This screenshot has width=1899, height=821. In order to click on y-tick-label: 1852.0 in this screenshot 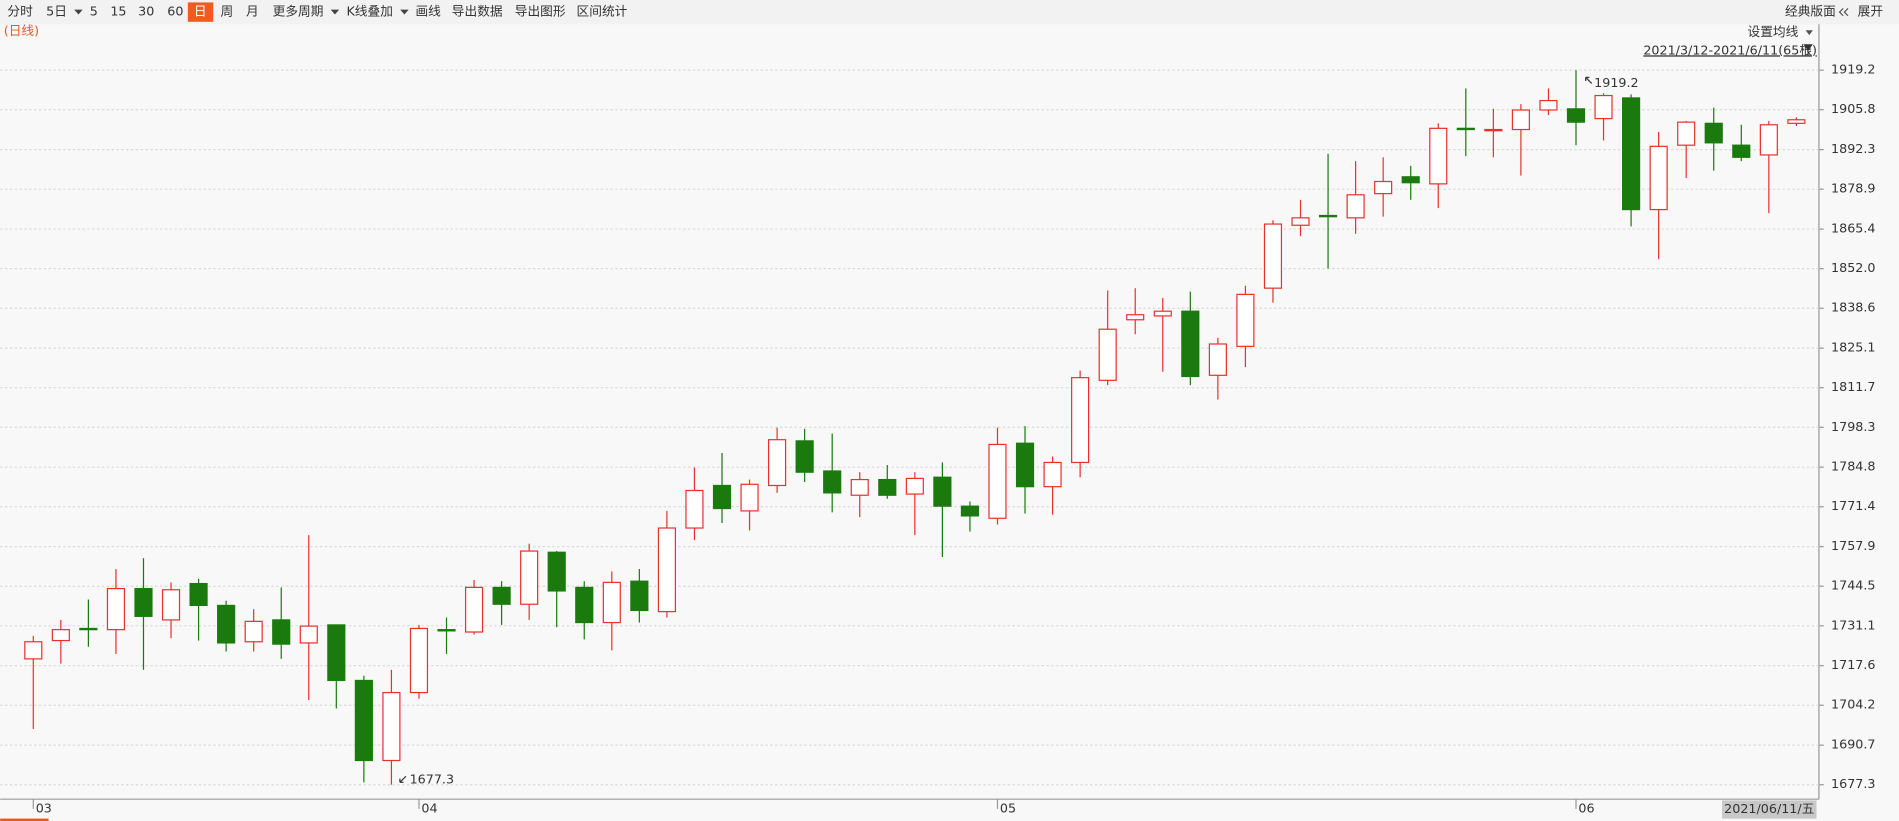, I will do `click(1853, 267)`.